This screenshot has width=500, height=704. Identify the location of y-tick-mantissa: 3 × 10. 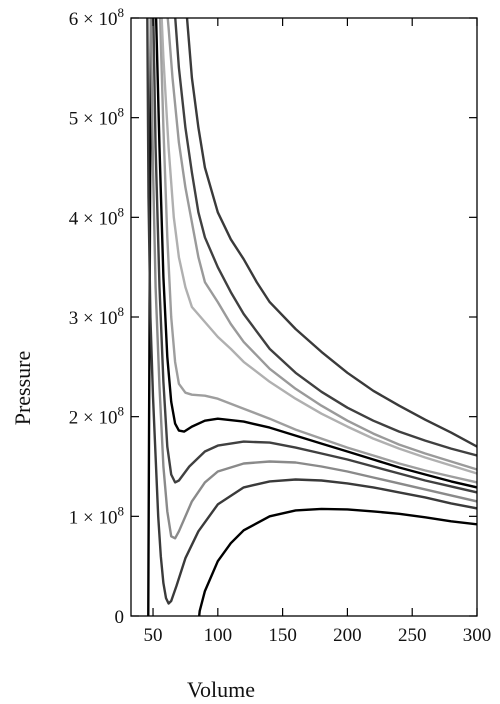
(93, 318).